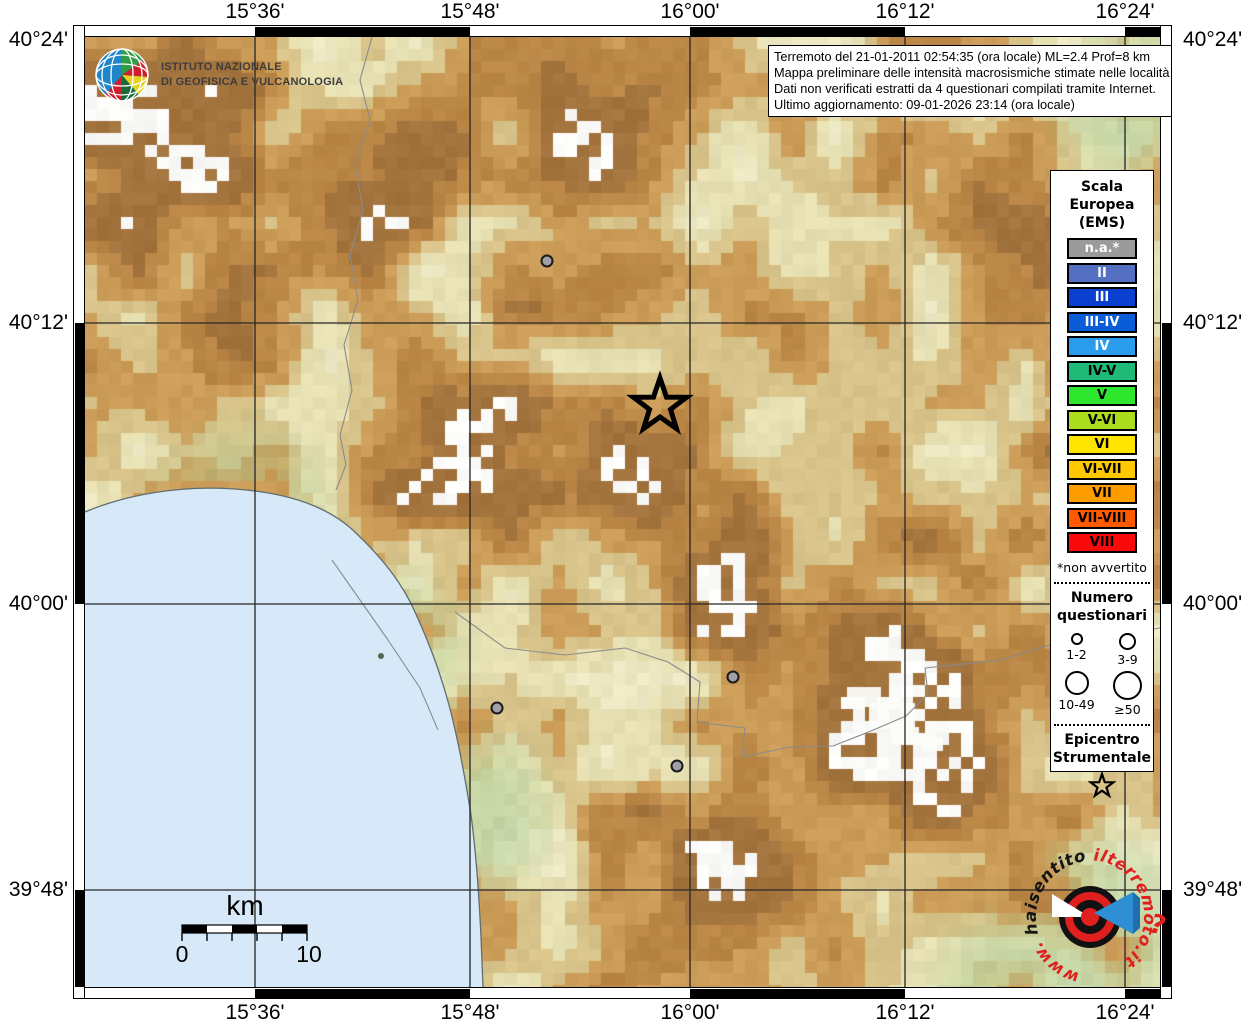  I want to click on tick-right-1: 40°12', so click(1213, 322).